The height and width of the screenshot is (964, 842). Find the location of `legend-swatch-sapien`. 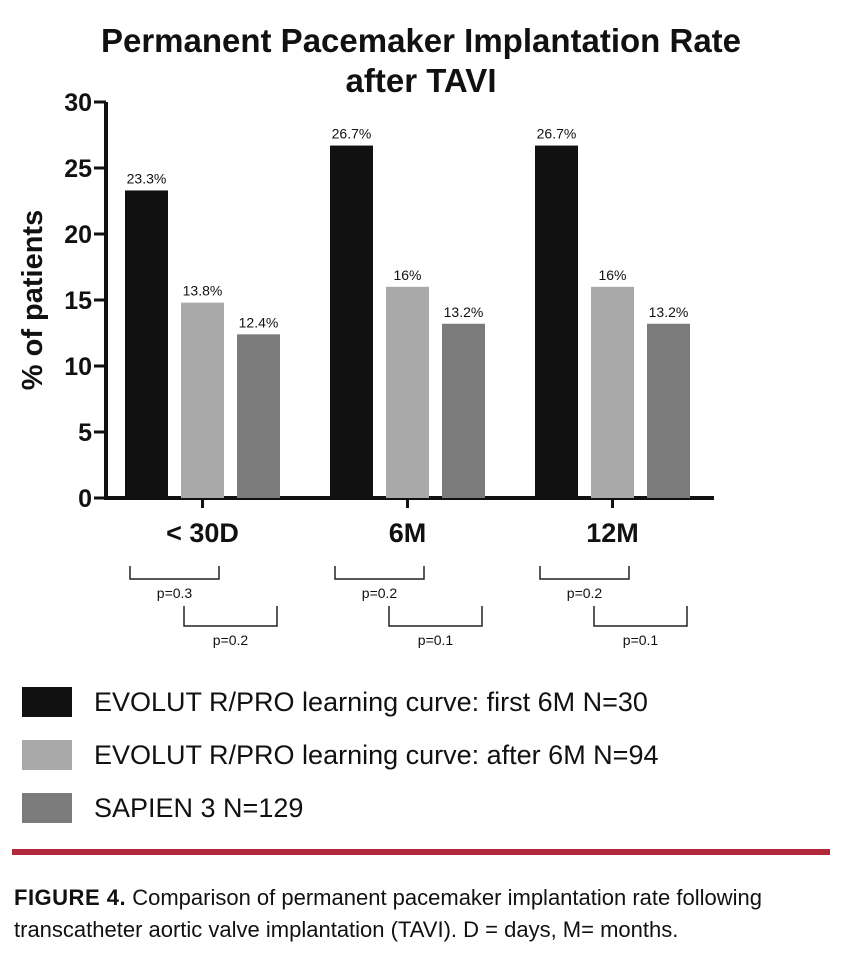

legend-swatch-sapien is located at coordinates (47, 808).